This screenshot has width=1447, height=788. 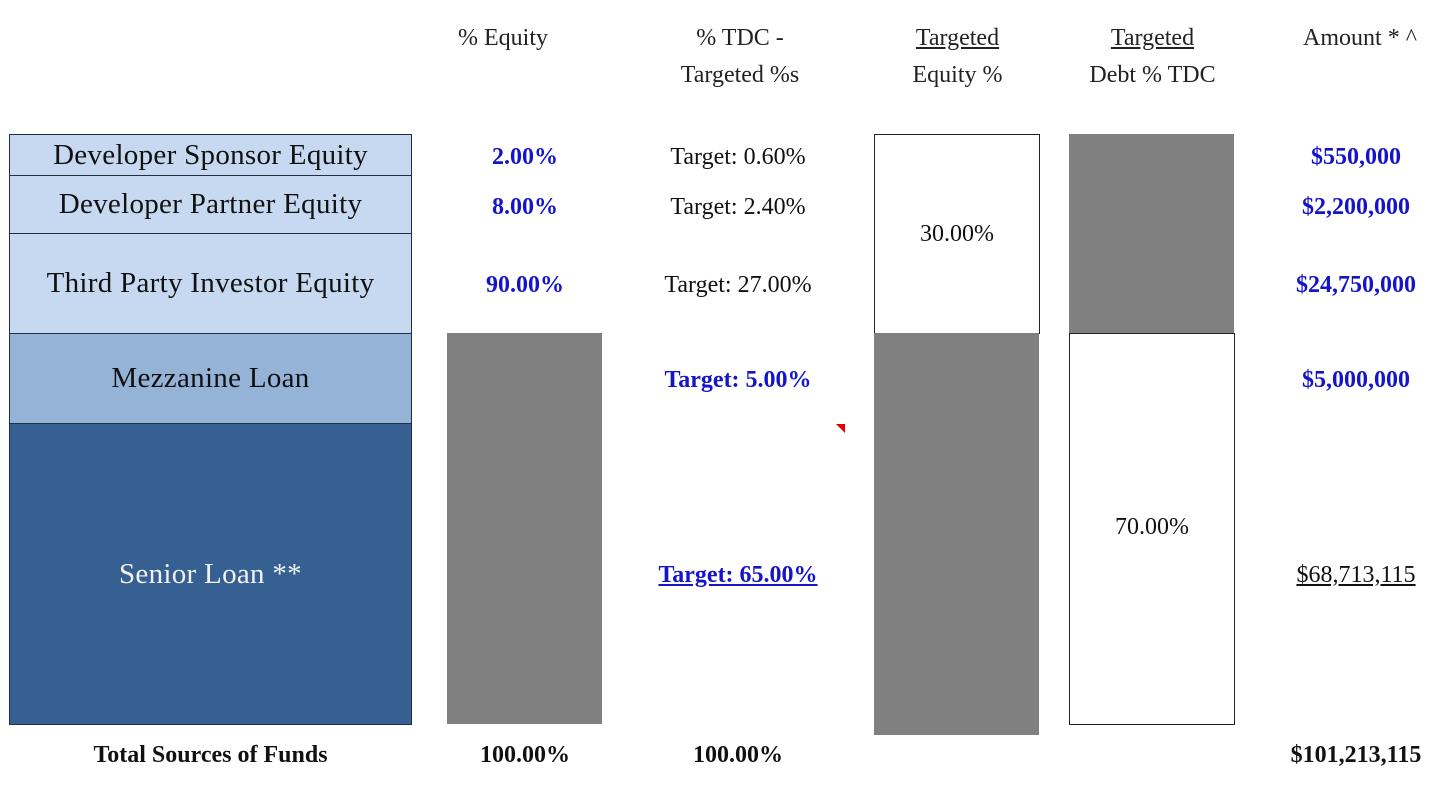 What do you see at coordinates (738, 574) in the screenshot?
I see `tdc-target-senior: Target: 65.00%` at bounding box center [738, 574].